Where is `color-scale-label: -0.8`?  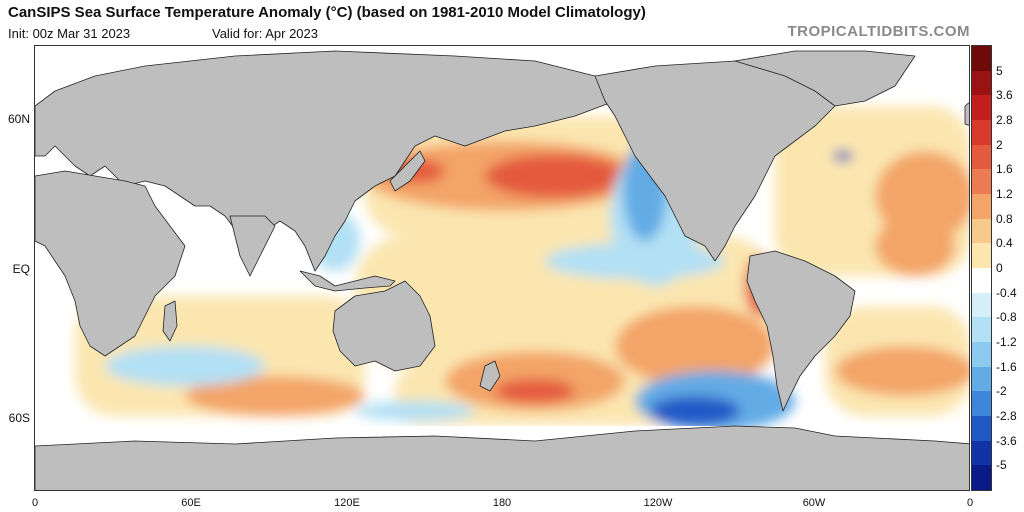 color-scale-label: -0.8 is located at coordinates (1006, 317).